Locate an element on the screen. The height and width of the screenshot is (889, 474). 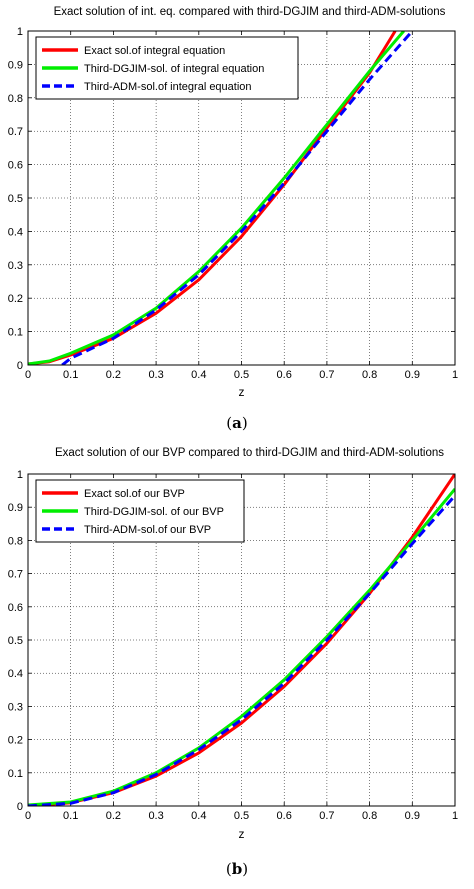
chart1-legend-label-1: Exact sol.of integral equation is located at coordinates (154, 51).